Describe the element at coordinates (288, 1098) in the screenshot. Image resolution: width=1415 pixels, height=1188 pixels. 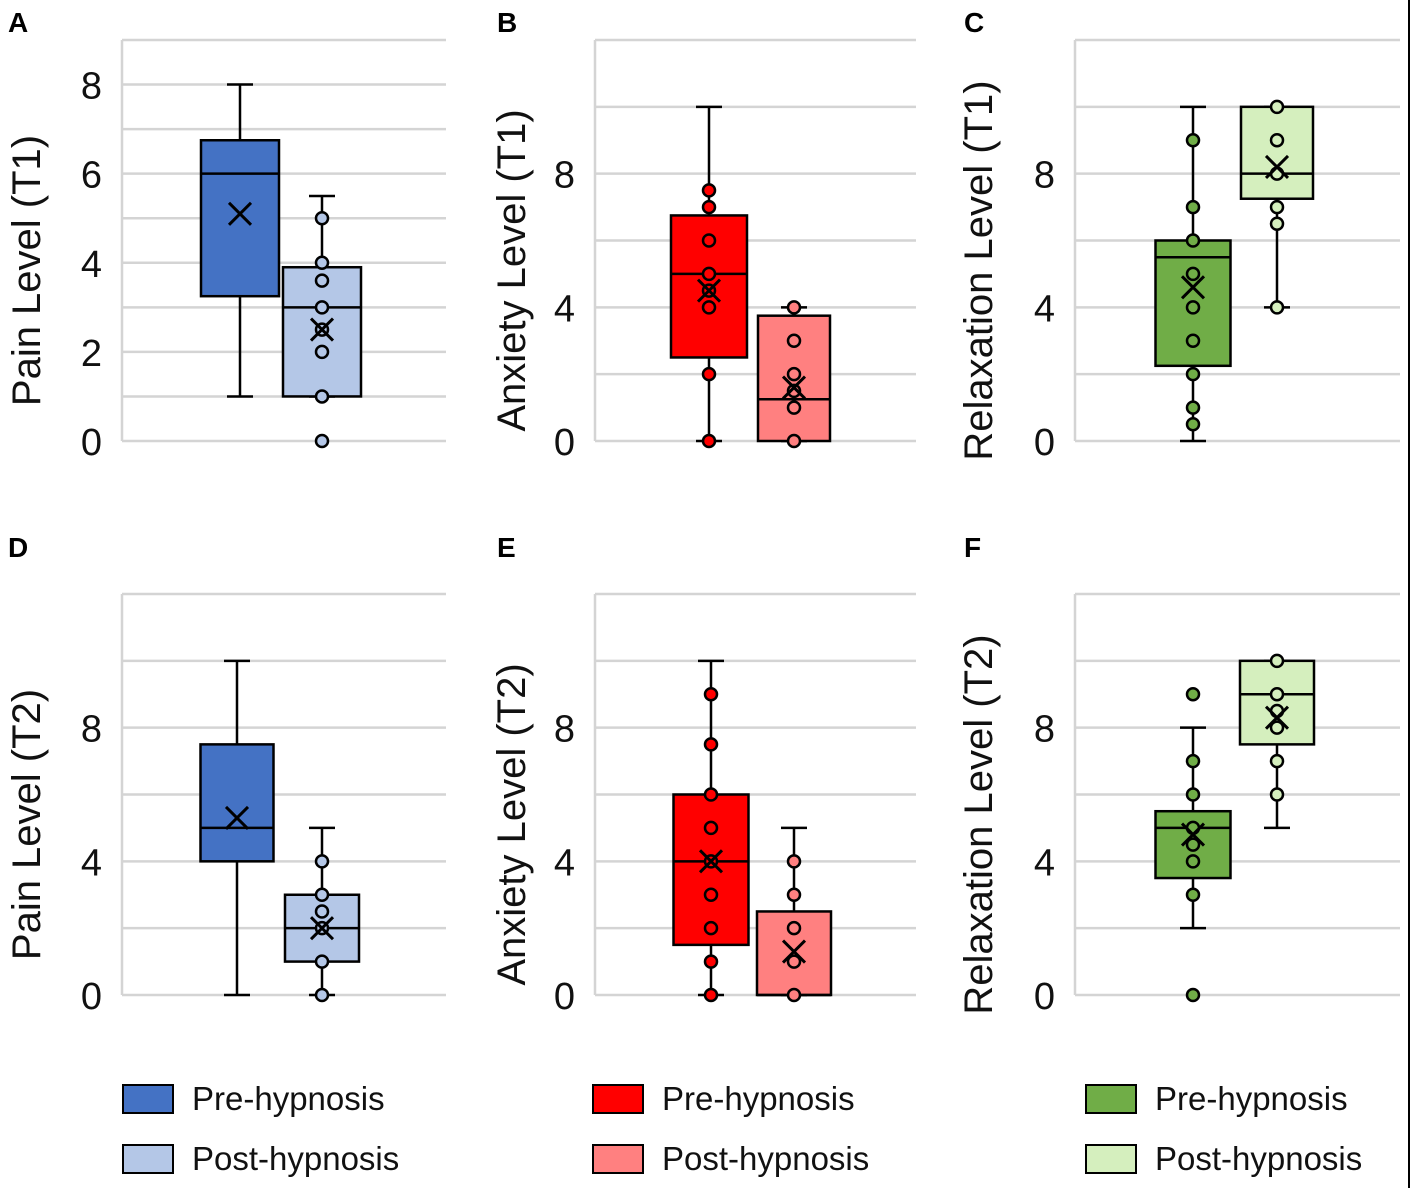
I see `legend-label-pre: Pre-hypnosis` at that location.